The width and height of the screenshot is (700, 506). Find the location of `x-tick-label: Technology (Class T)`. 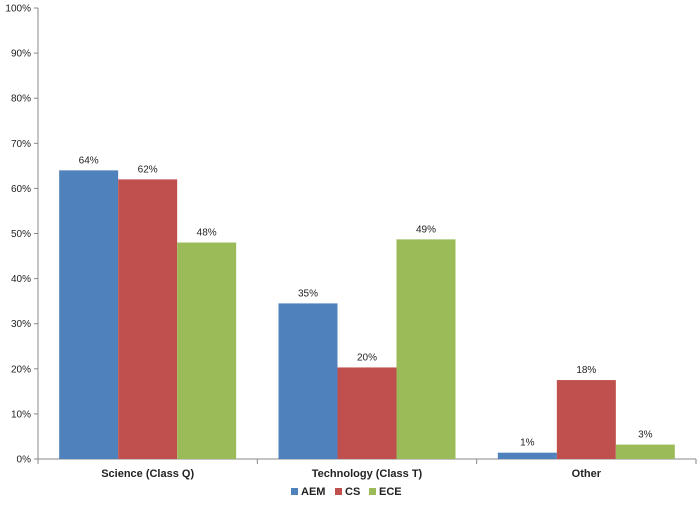

x-tick-label: Technology (Class T) is located at coordinates (367, 474).